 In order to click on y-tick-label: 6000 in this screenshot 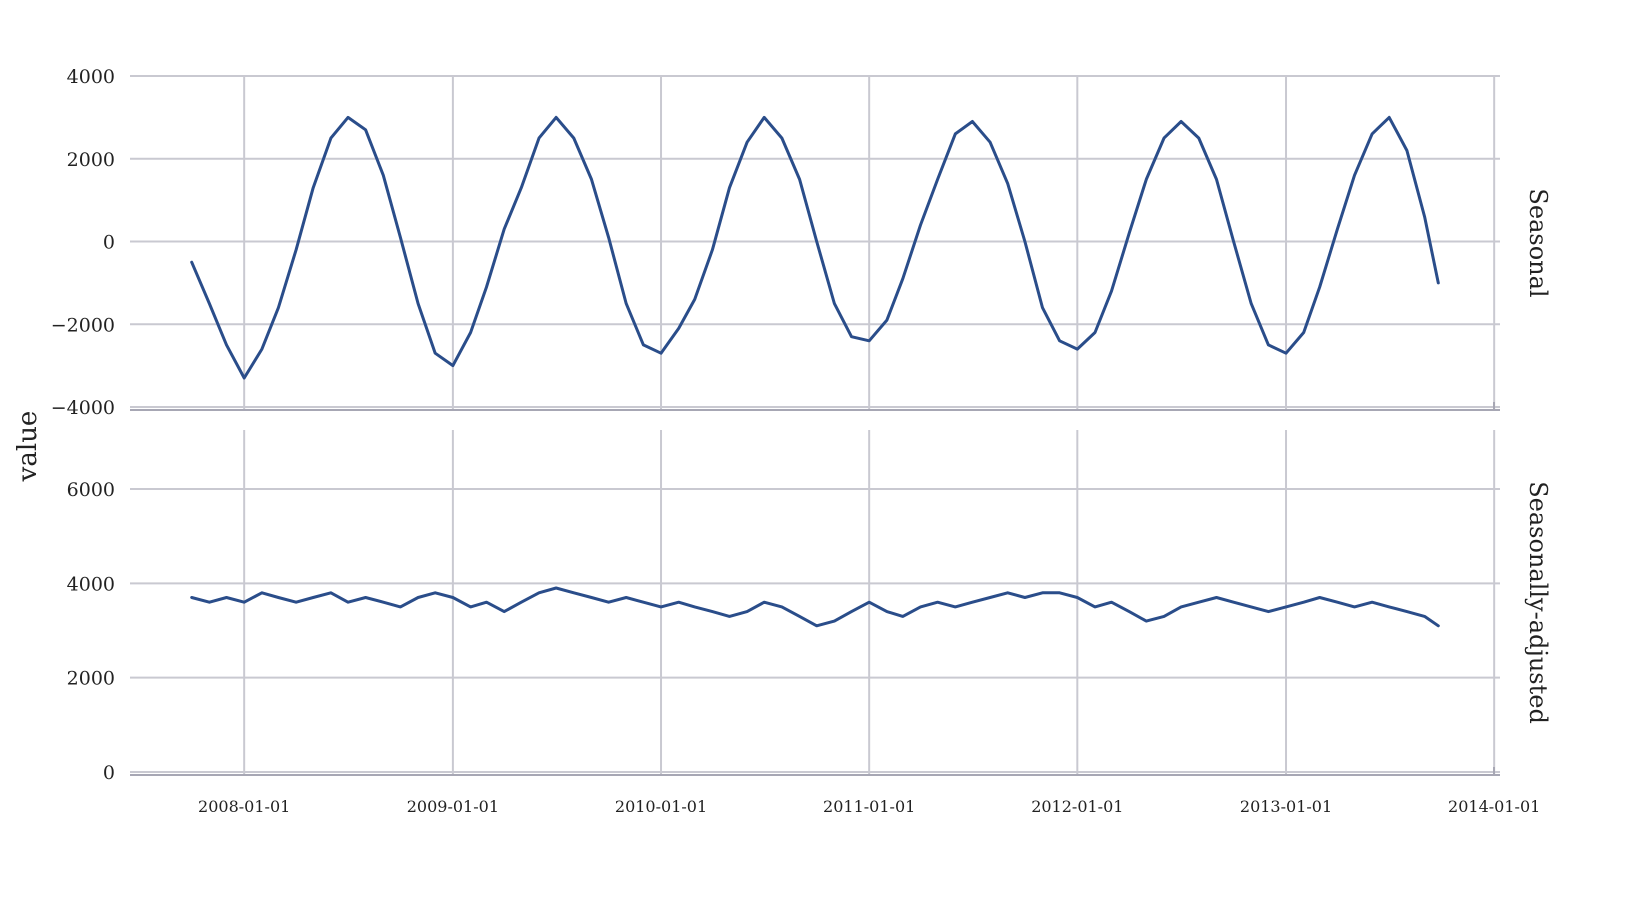, I will do `click(91, 490)`.